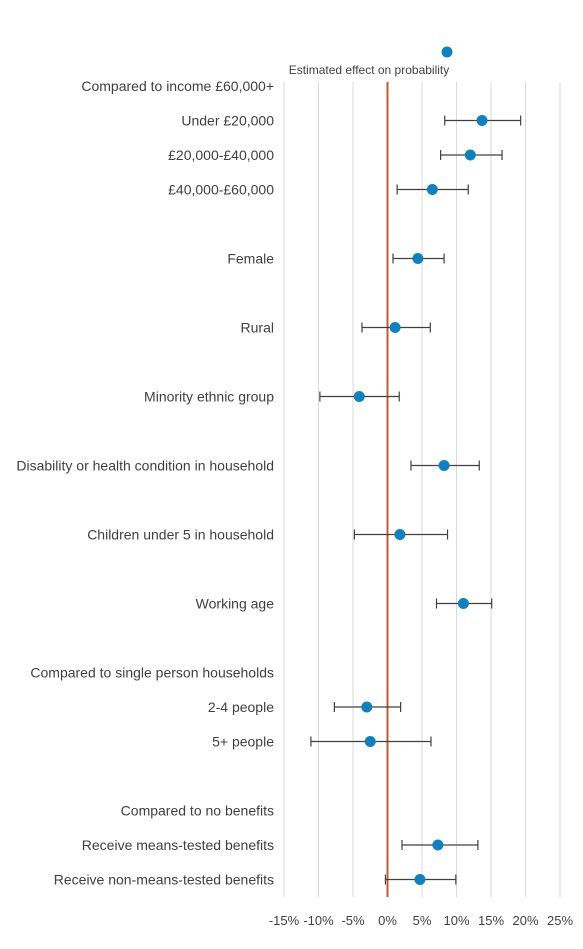 The width and height of the screenshot is (583, 949). What do you see at coordinates (180, 535) in the screenshot?
I see `row-label: Children under 5 in household` at bounding box center [180, 535].